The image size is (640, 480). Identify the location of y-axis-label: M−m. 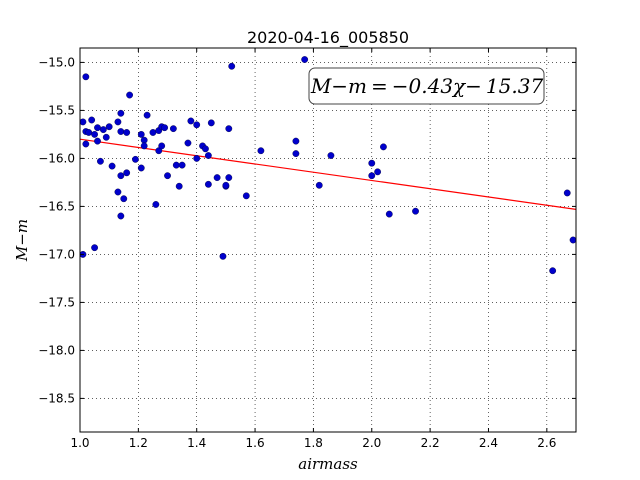
(22, 240).